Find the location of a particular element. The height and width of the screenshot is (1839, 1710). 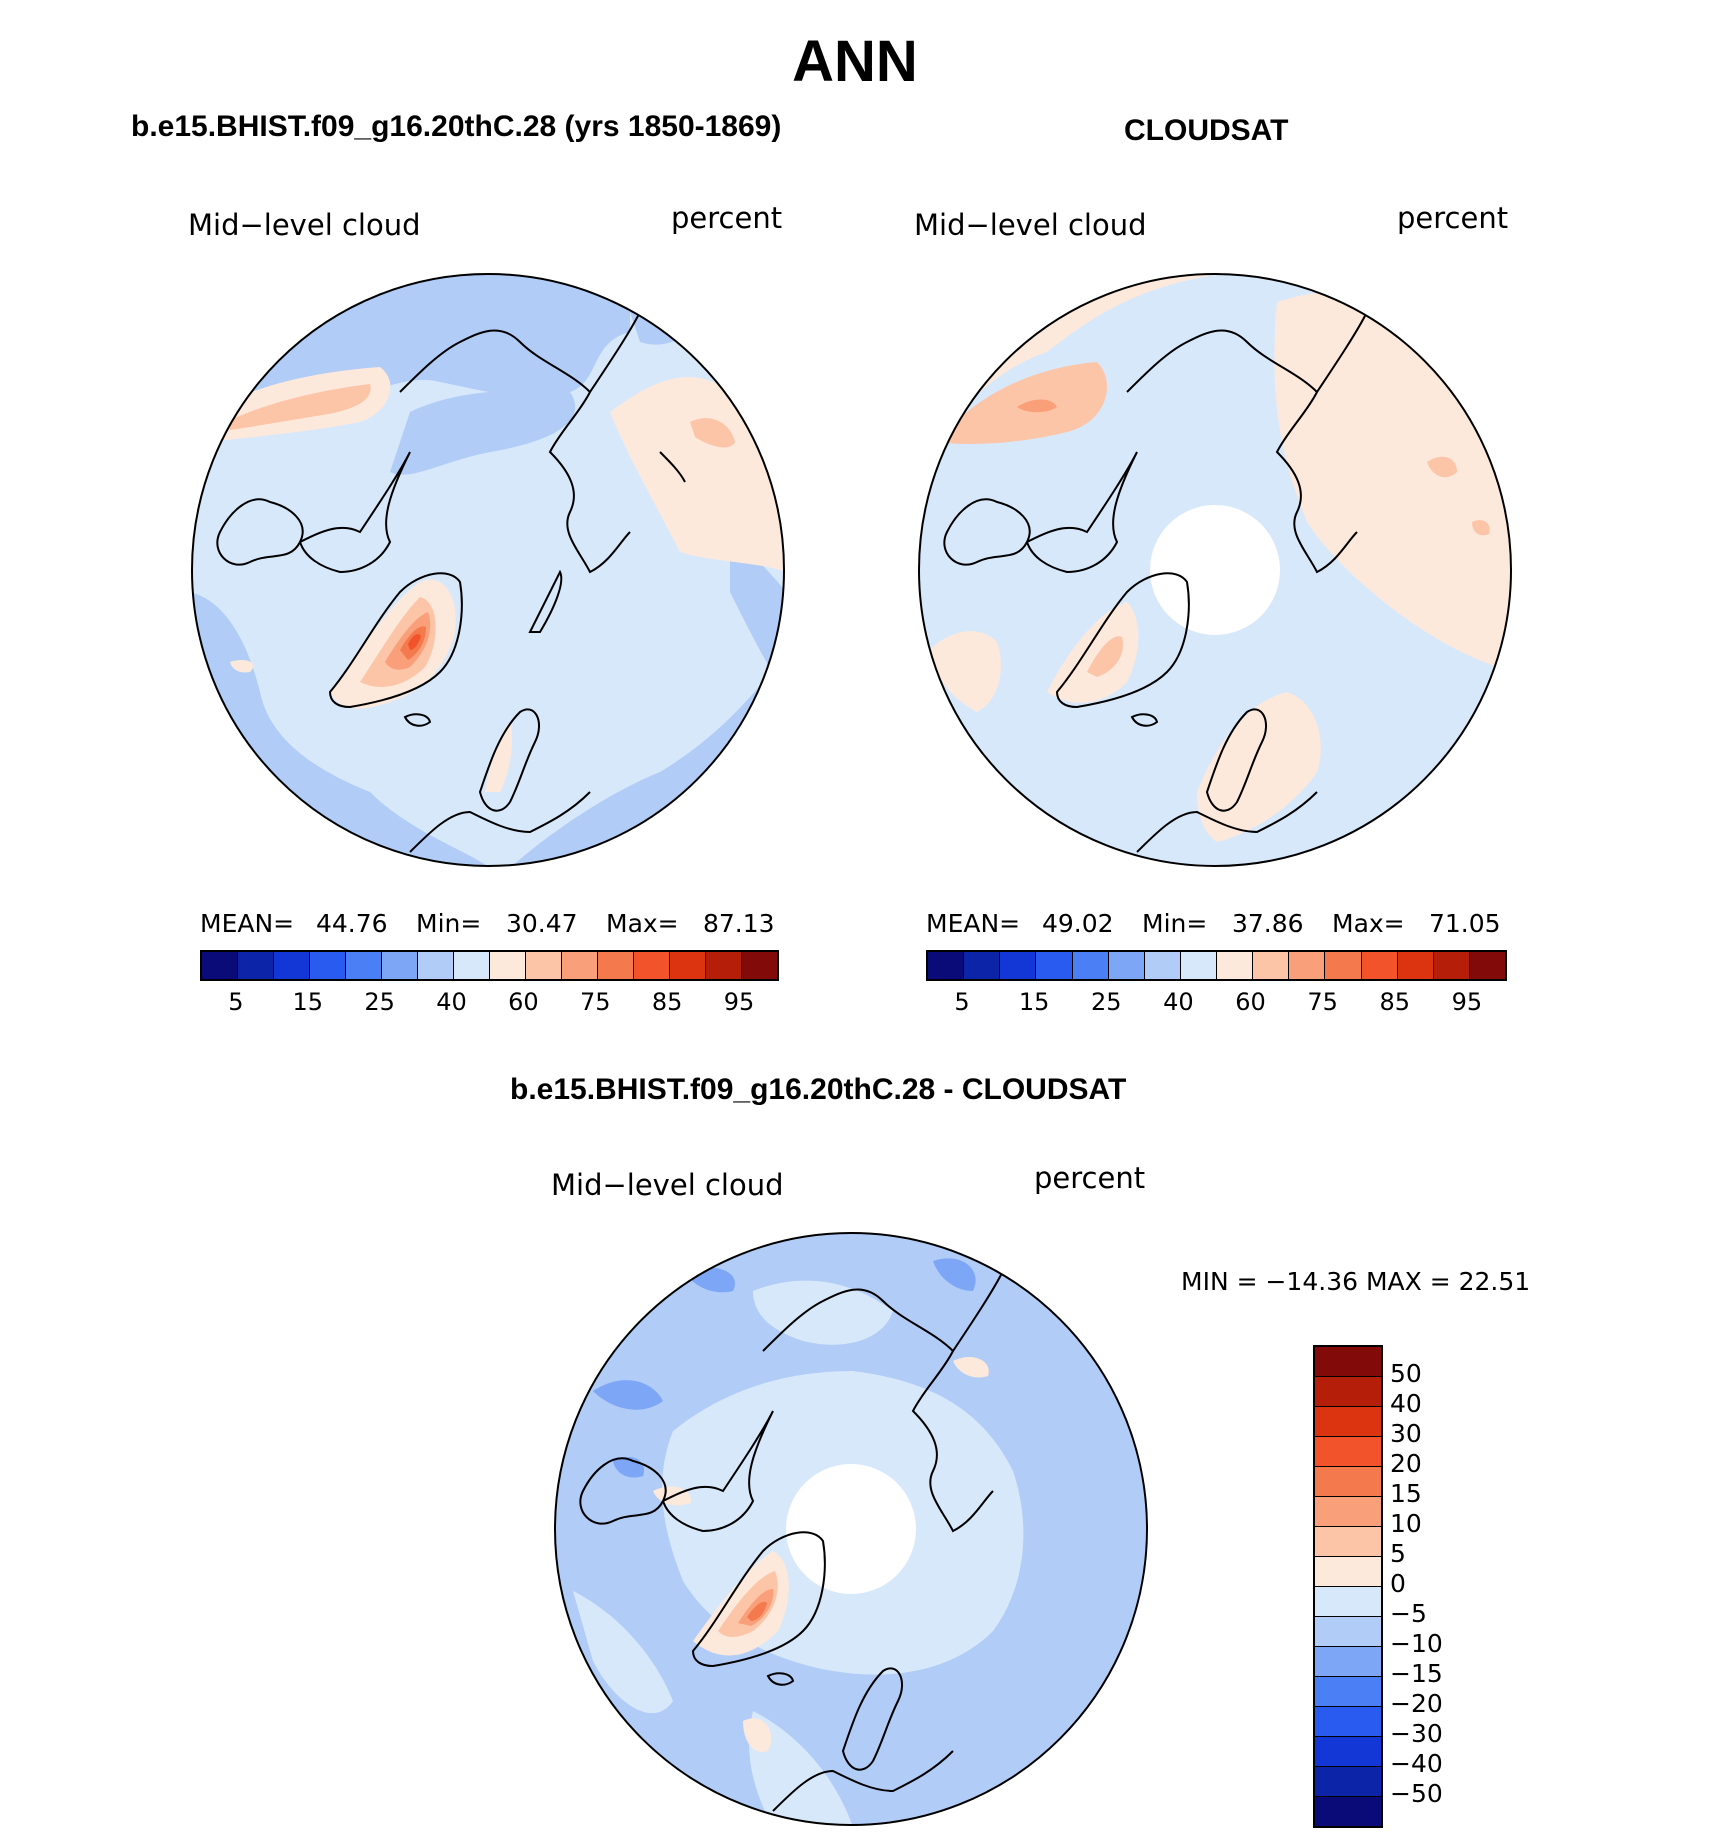

map-contour-red2-greenland is located at coordinates (414, 642).